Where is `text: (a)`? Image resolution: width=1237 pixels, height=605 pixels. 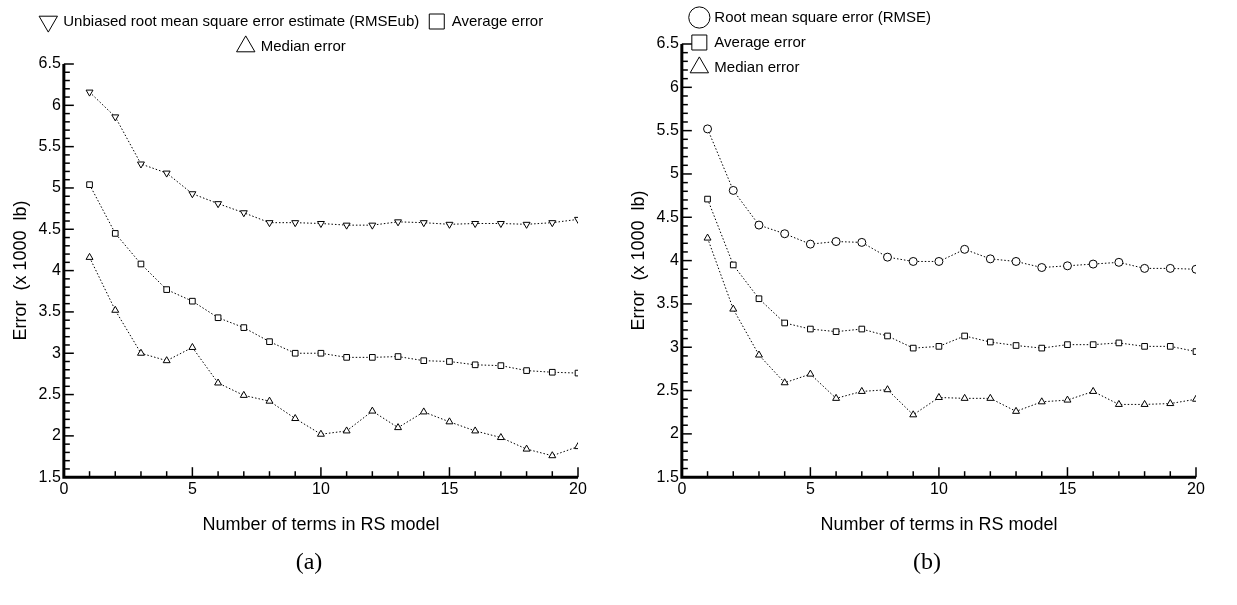 text: (a) is located at coordinates (309, 561).